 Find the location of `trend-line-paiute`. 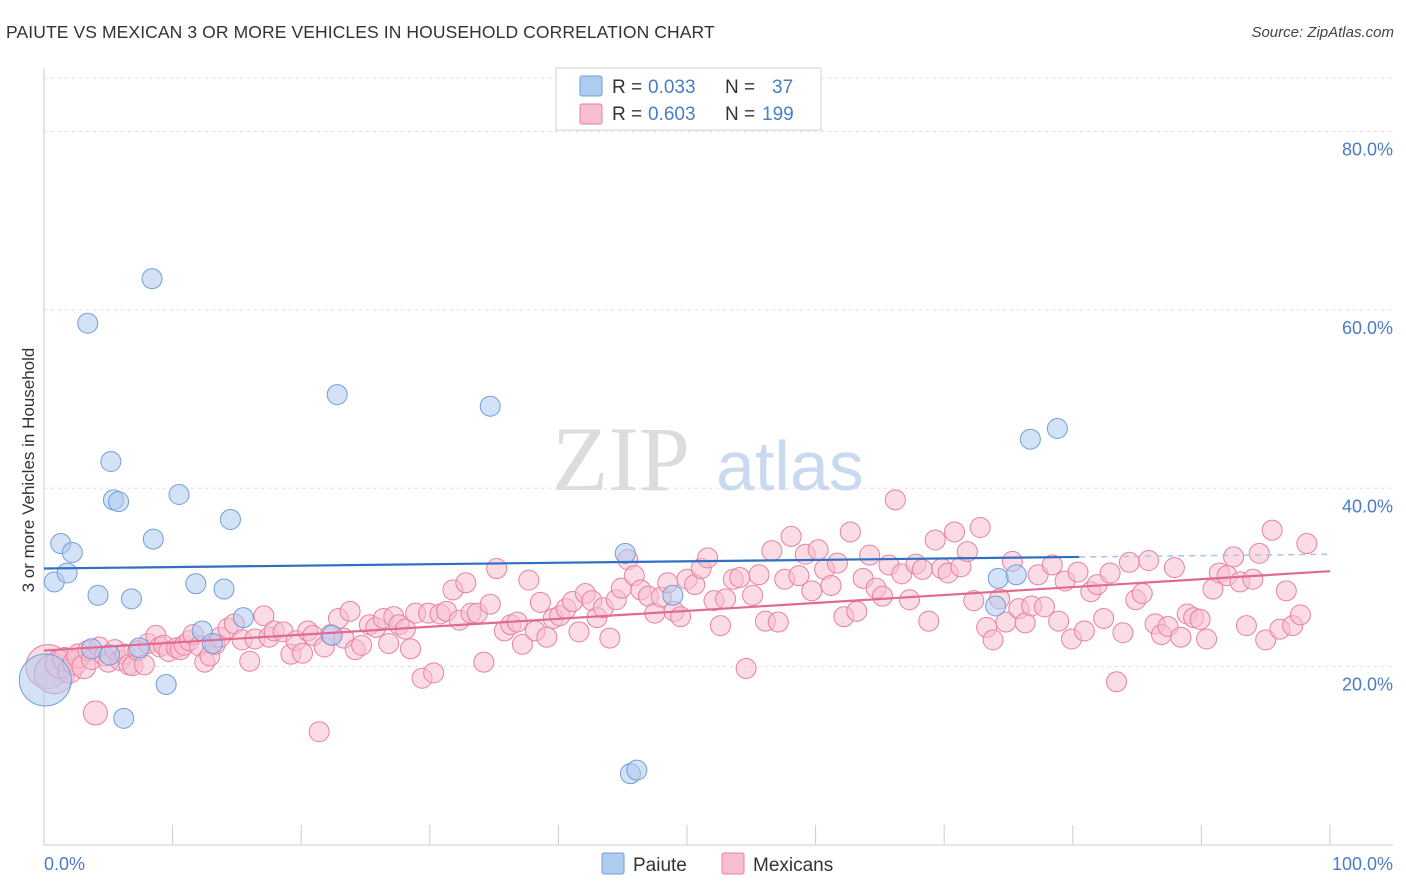

trend-line-paiute is located at coordinates (561, 562).